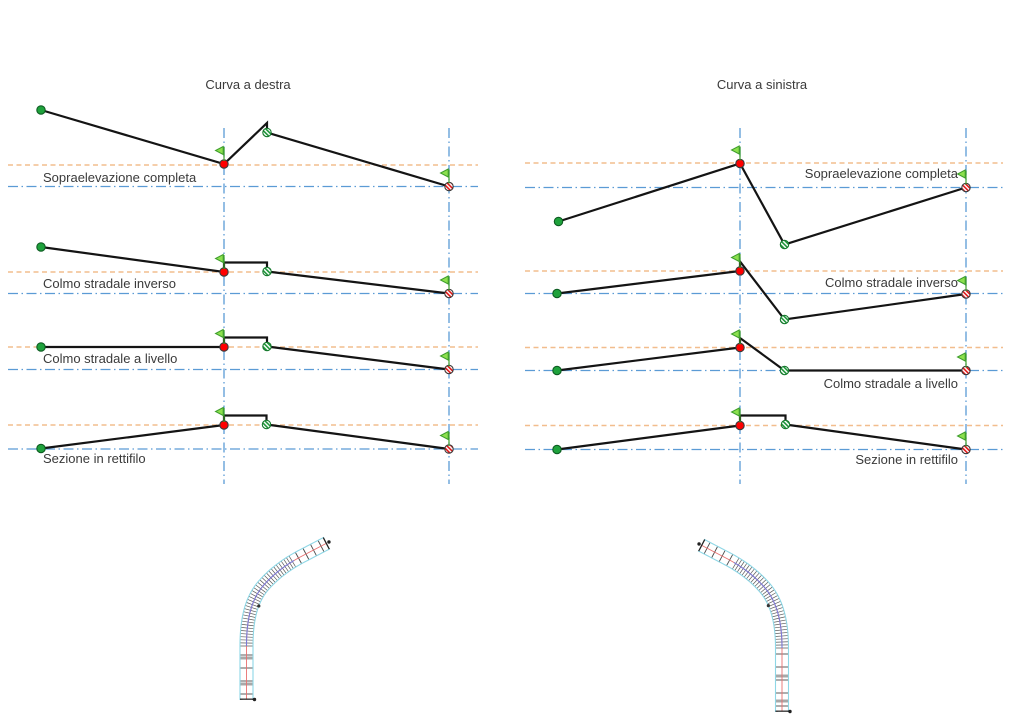 The height and width of the screenshot is (720, 1024). What do you see at coordinates (881, 173) in the screenshot?
I see `row-label-sopraelevazione-completa-right: Sopraelevazione completa` at bounding box center [881, 173].